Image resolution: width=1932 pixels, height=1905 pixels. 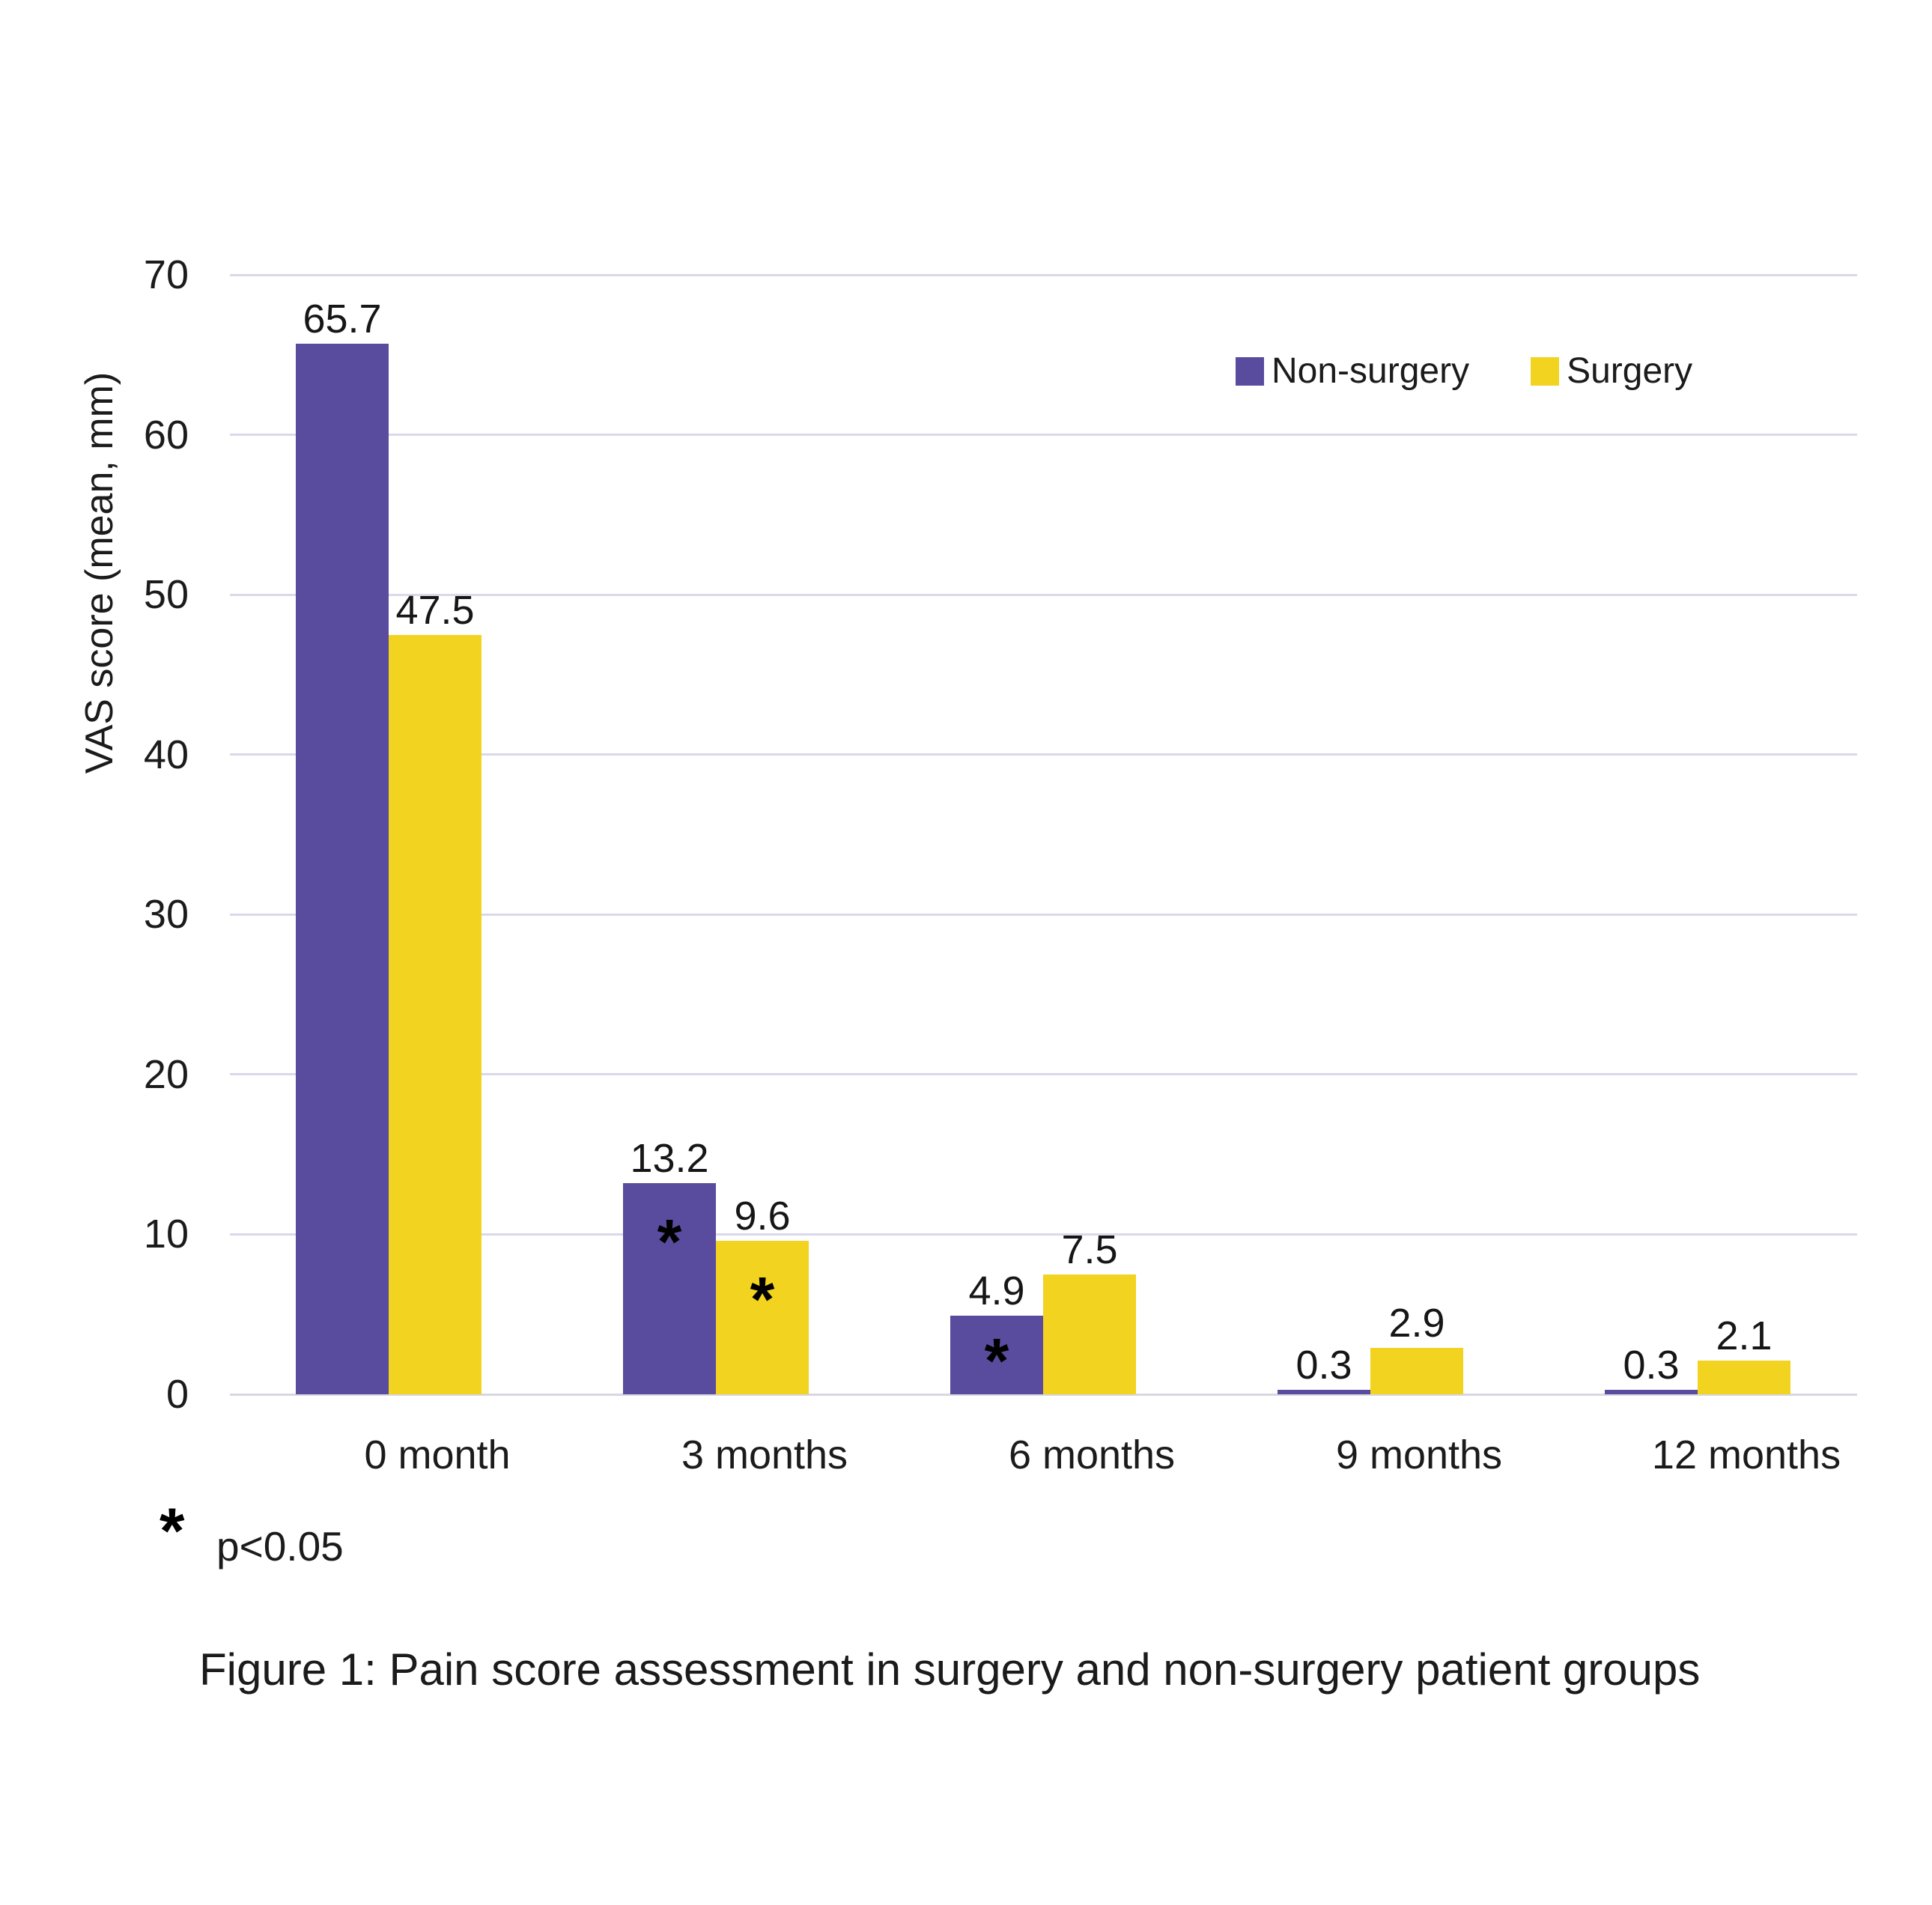 I want to click on value-label: 9.6, so click(x=762, y=1216).